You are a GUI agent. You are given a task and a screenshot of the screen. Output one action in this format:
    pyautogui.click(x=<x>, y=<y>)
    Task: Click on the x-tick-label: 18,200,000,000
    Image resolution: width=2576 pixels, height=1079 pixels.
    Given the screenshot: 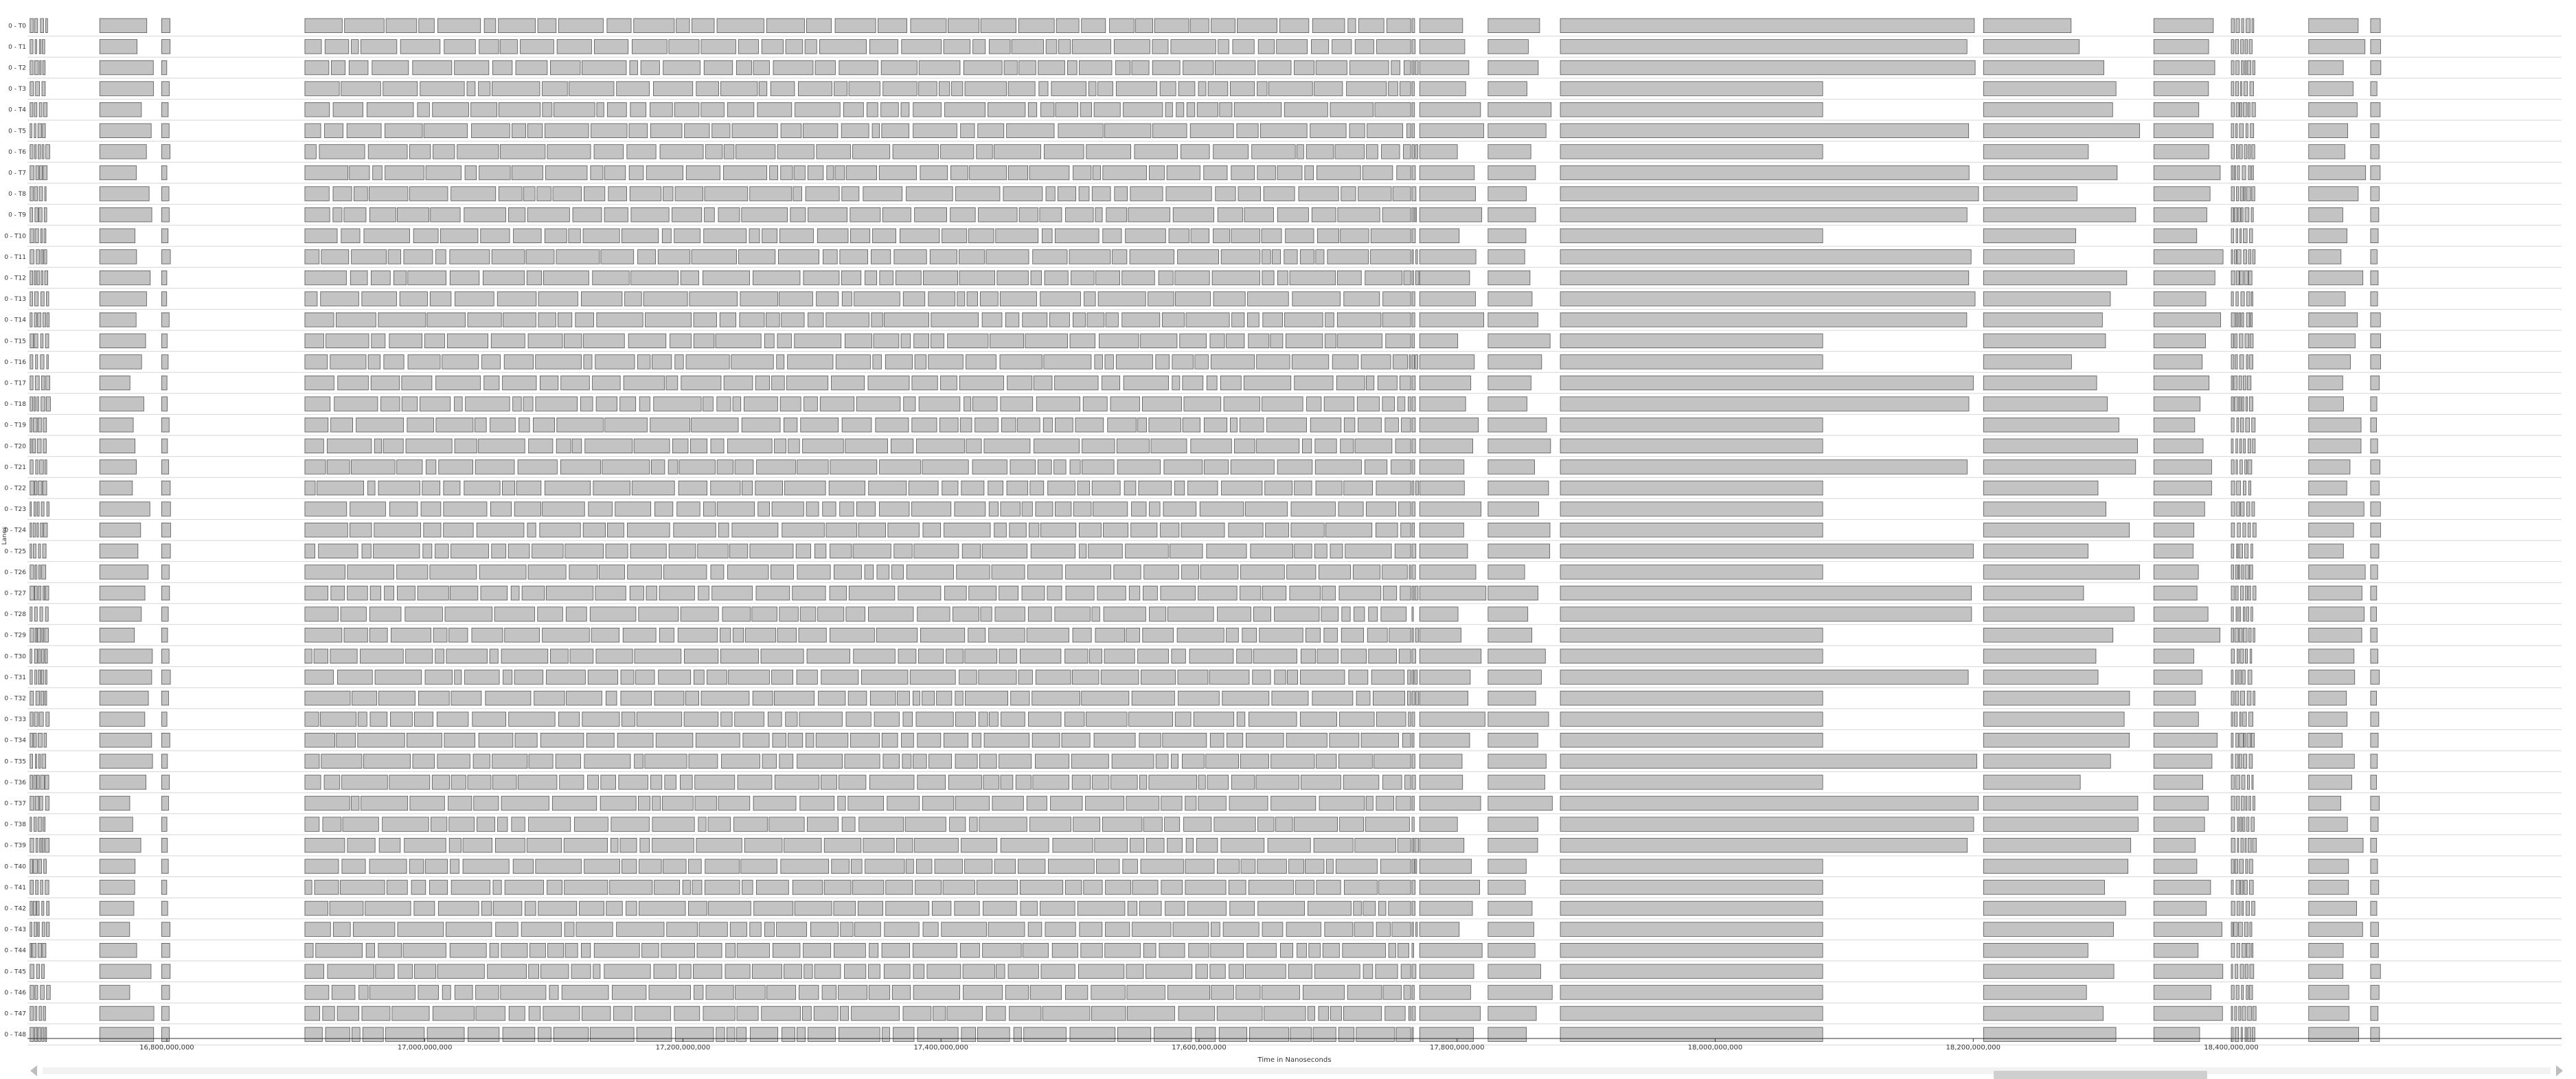 What is the action you would take?
    pyautogui.click(x=1973, y=1048)
    